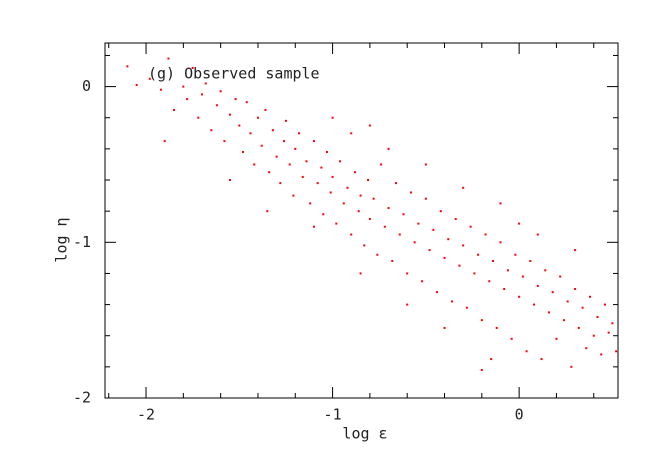 This screenshot has height=474, width=667. What do you see at coordinates (519, 415) in the screenshot?
I see `x-tick-label: 0` at bounding box center [519, 415].